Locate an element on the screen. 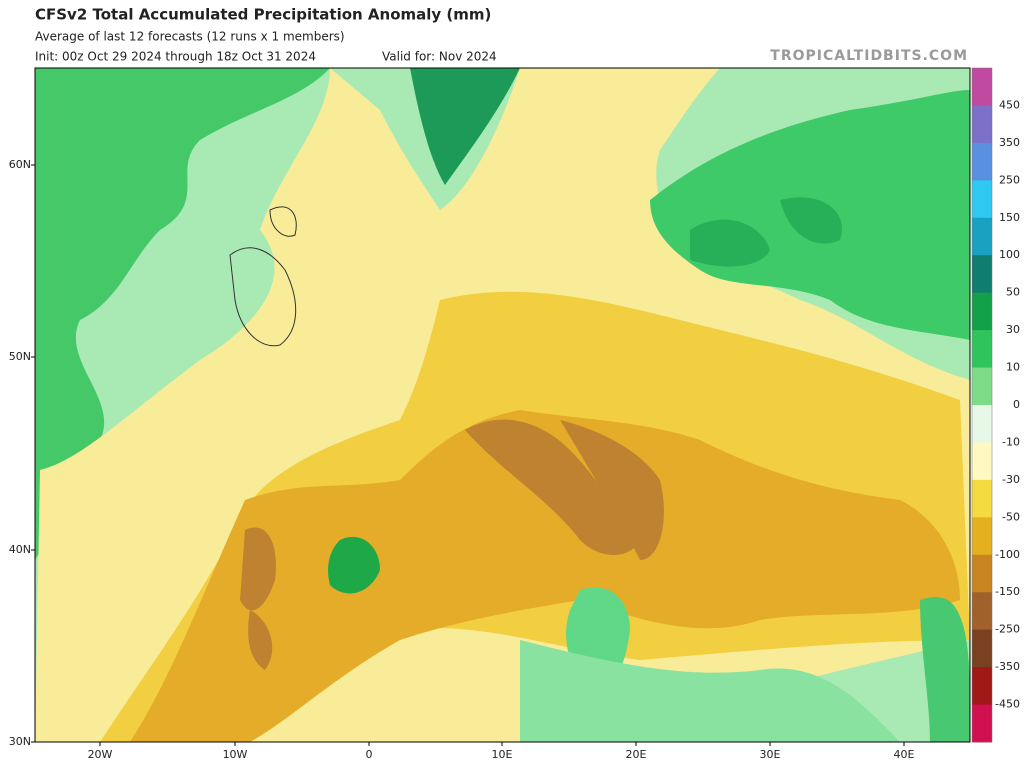 The height and width of the screenshot is (767, 1024). colorbar-label: -10 is located at coordinates (1011, 441).